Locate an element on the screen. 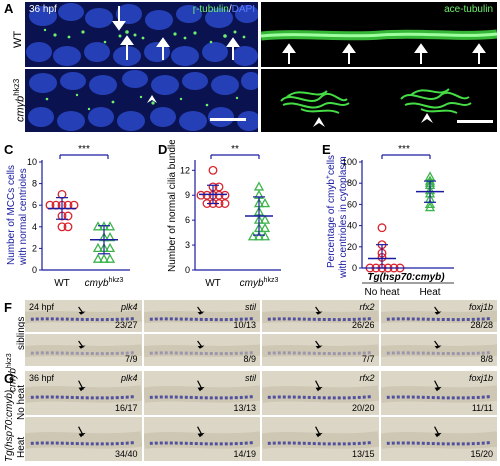  panelG-row2-plk4-count: 34/40 is located at coordinates (126, 454).